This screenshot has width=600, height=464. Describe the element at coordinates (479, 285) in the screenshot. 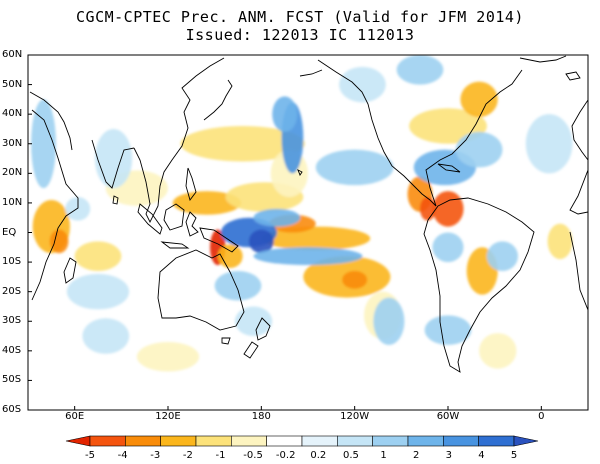

I see `coast-south-america` at that location.